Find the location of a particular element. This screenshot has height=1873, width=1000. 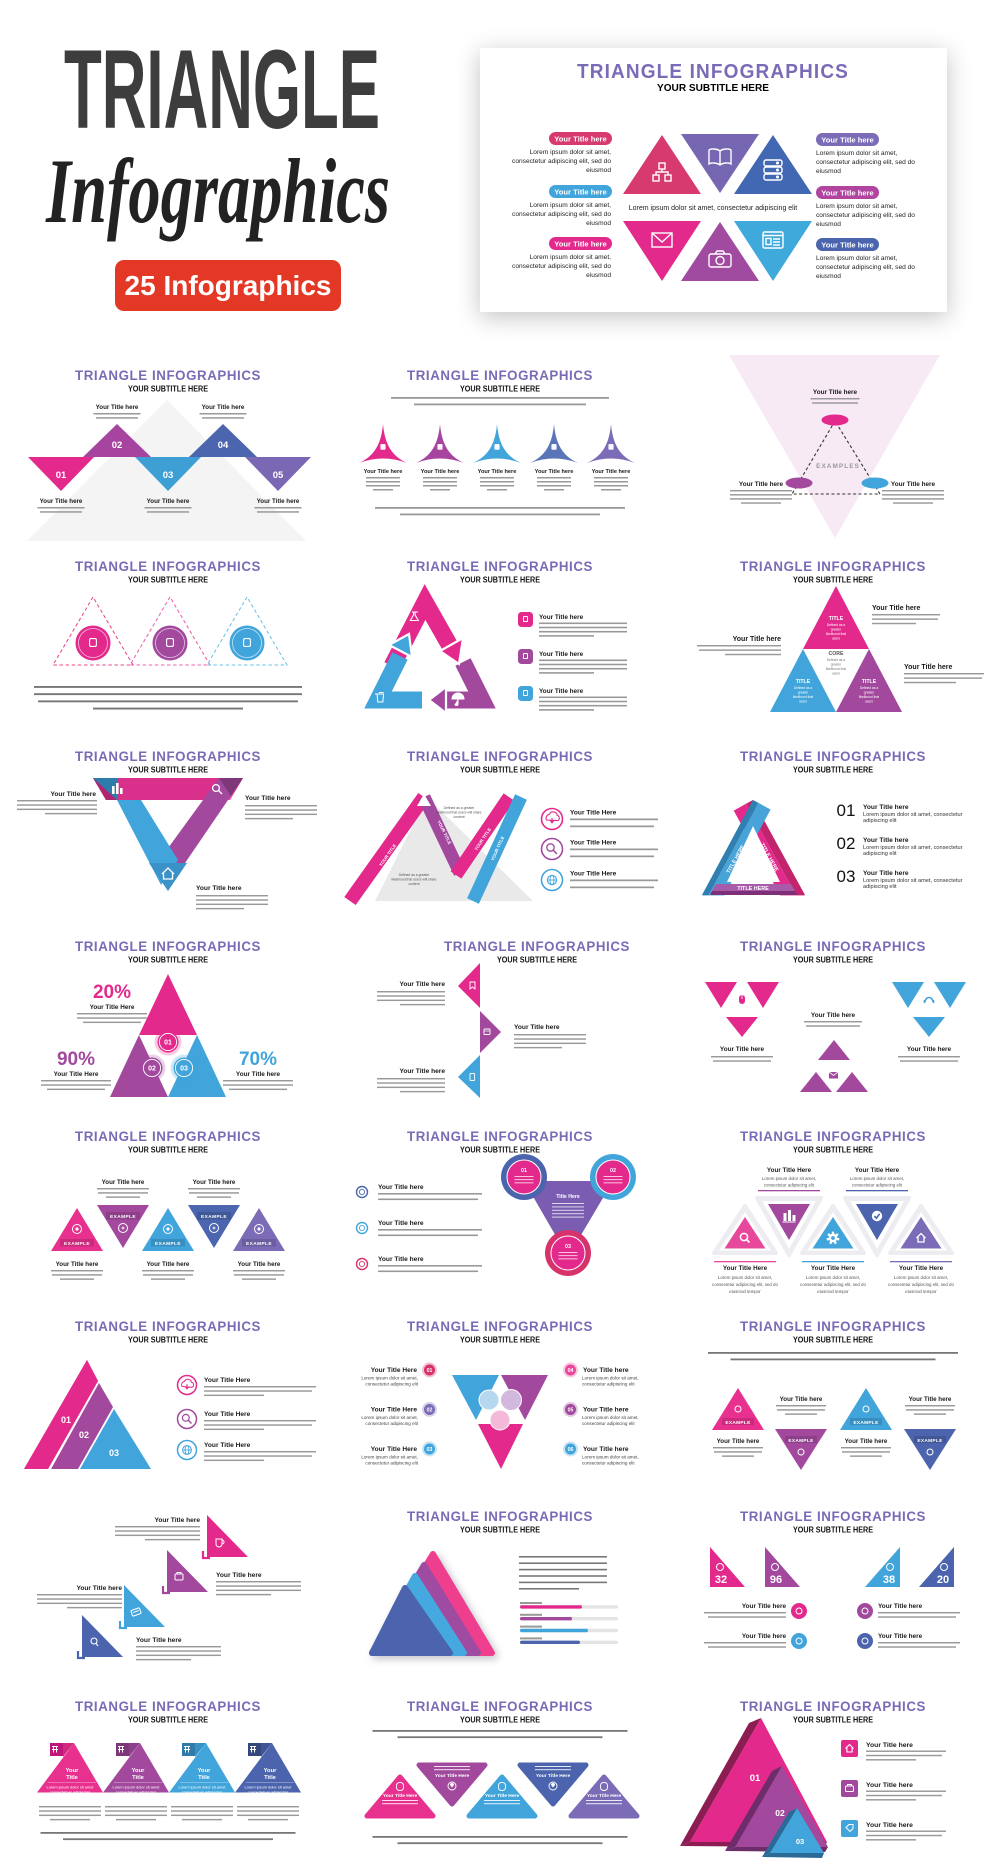

svg-text: Your is located at coordinates (73, 1771).